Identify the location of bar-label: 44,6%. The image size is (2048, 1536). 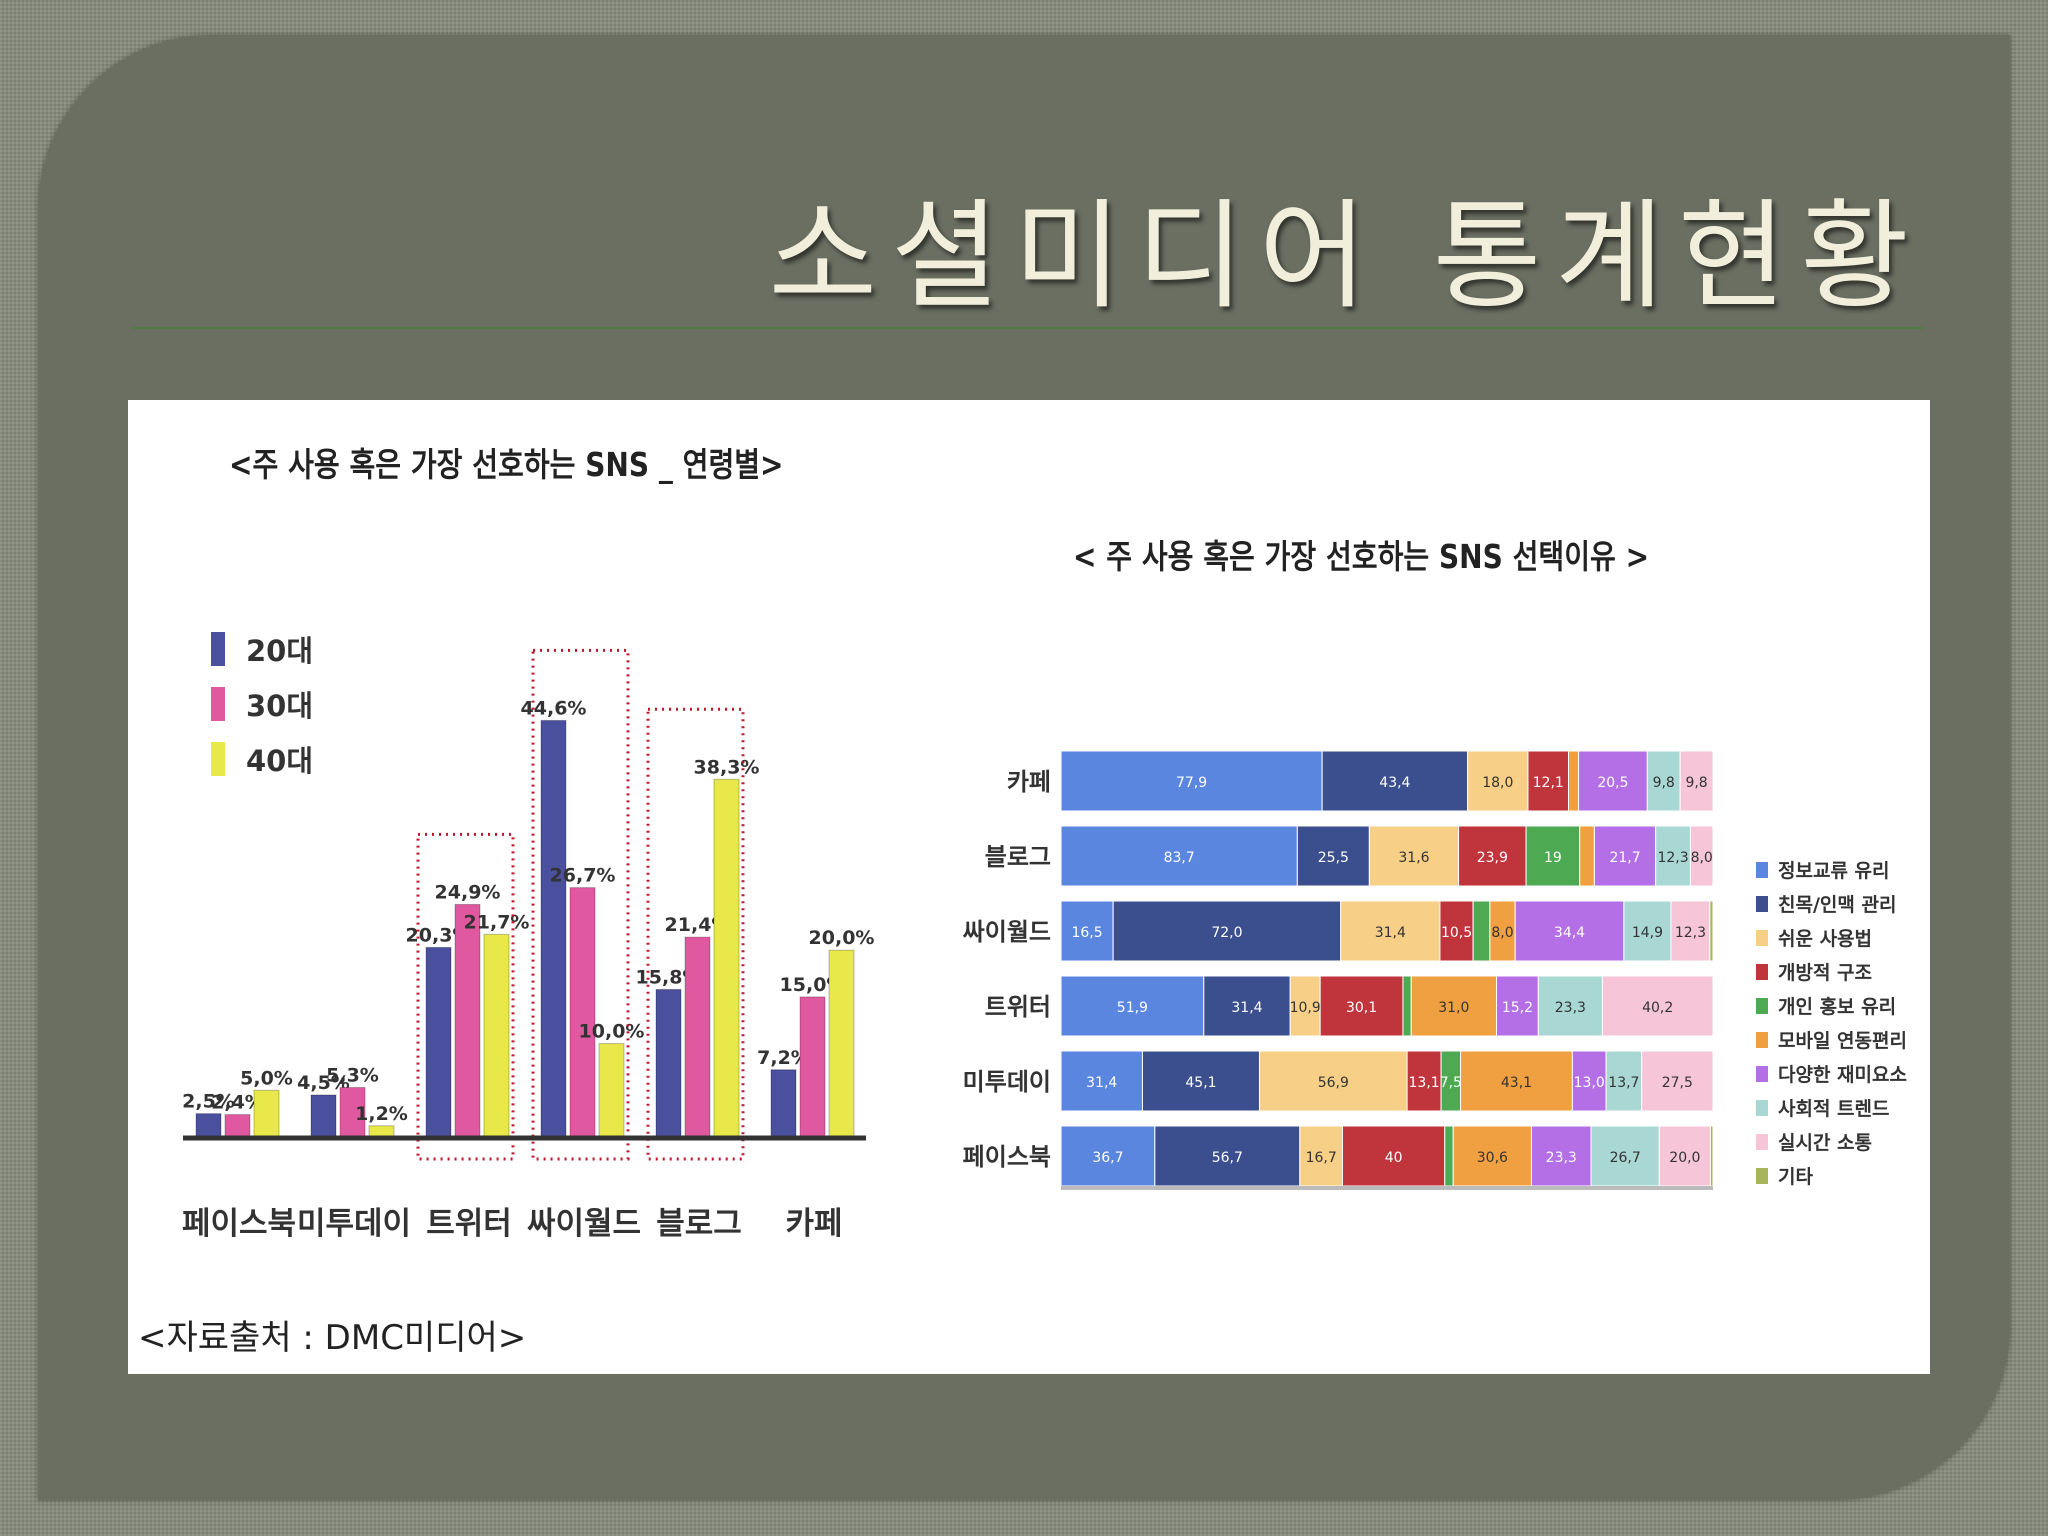
(554, 708).